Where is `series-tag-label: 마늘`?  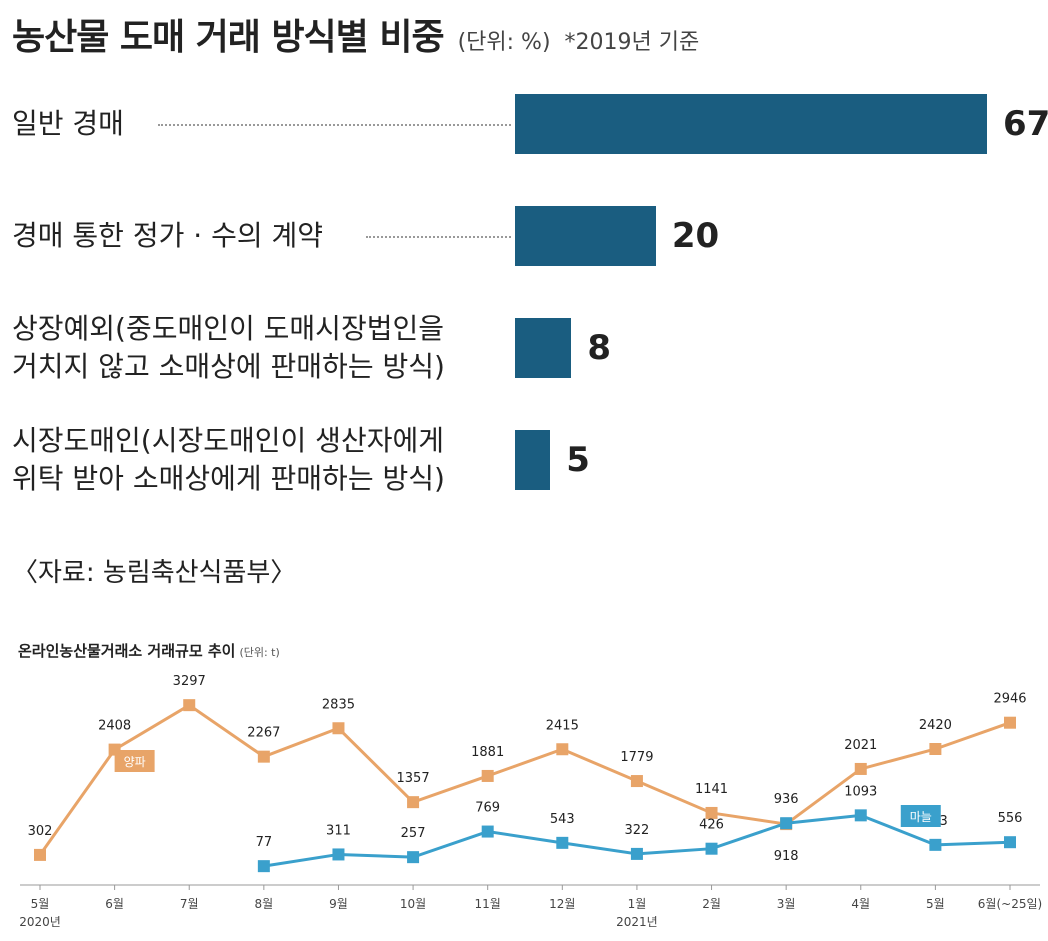 series-tag-label: 마늘 is located at coordinates (921, 817).